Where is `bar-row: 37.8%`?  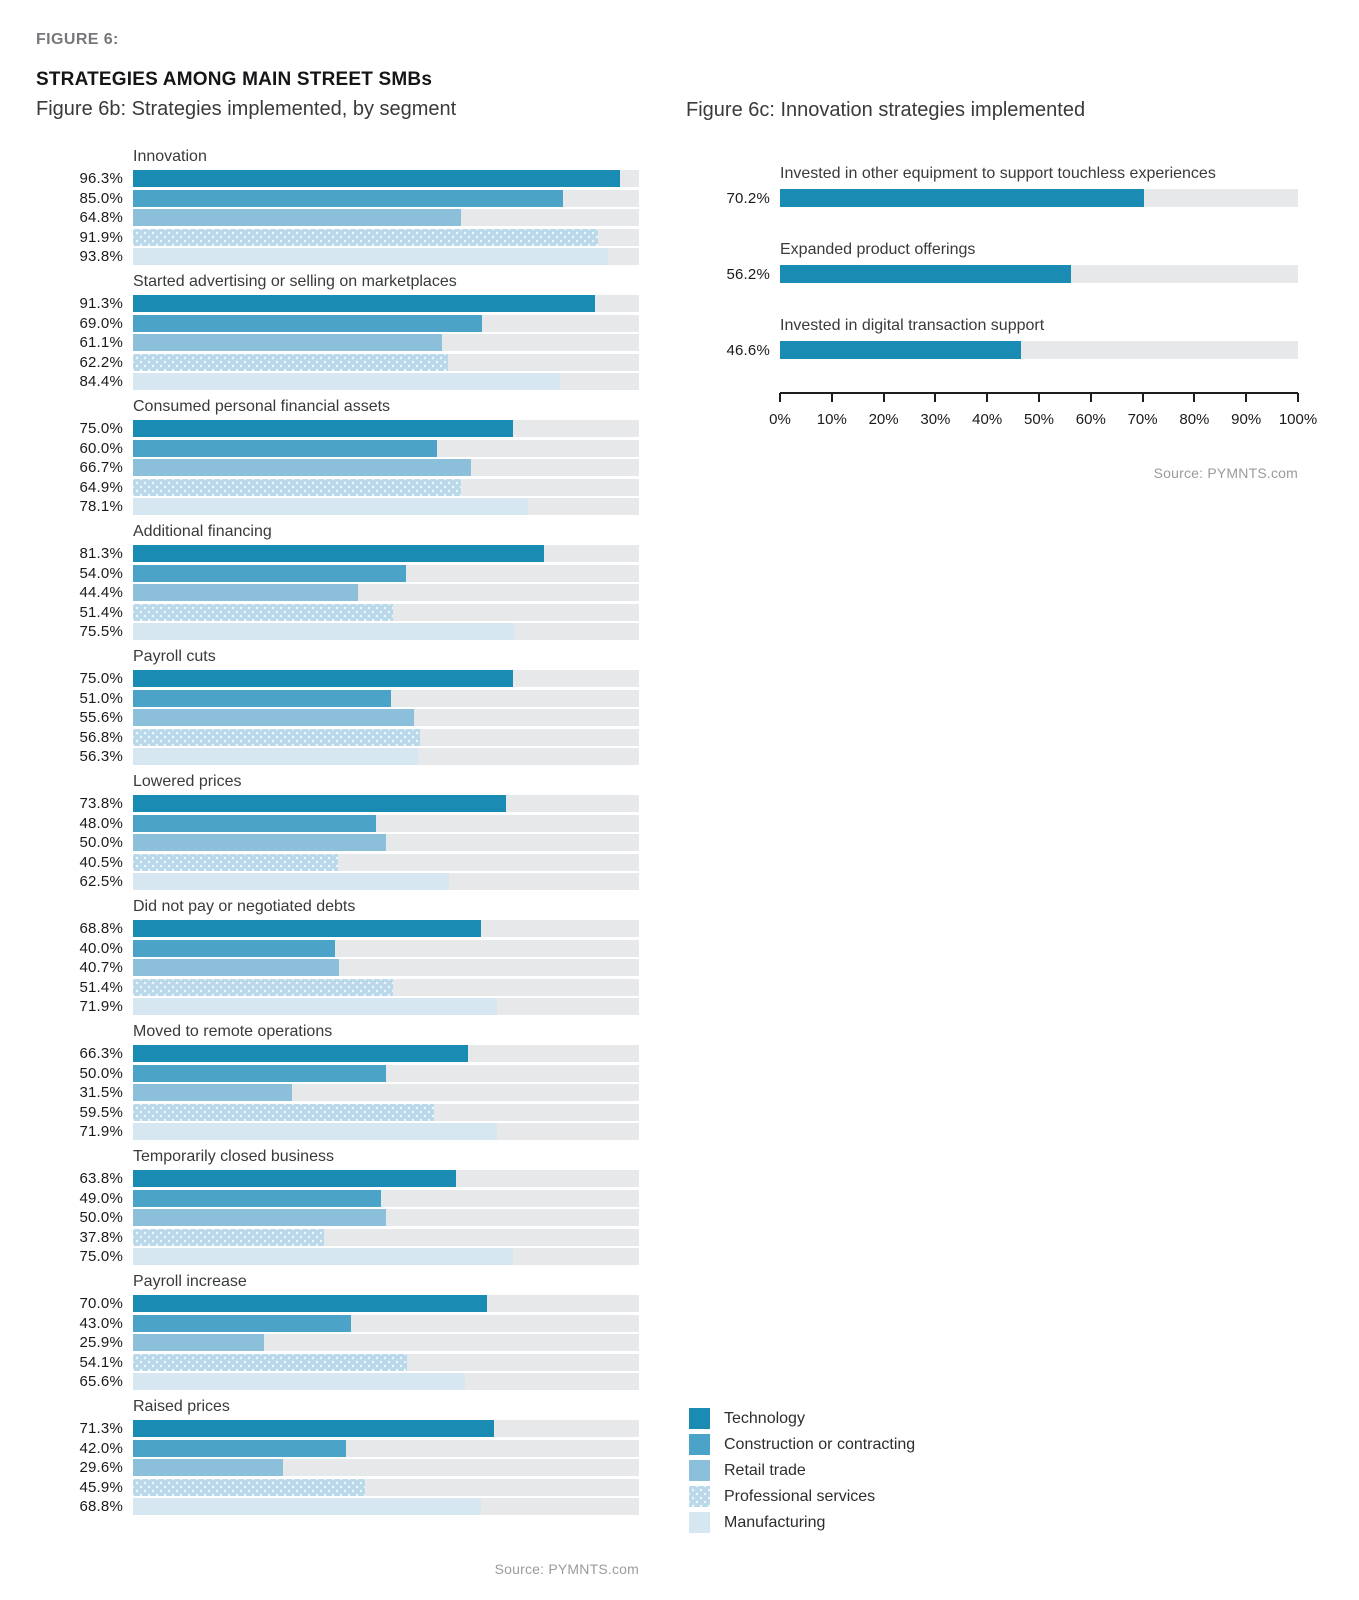 bar-row: 37.8% is located at coordinates (337, 1237).